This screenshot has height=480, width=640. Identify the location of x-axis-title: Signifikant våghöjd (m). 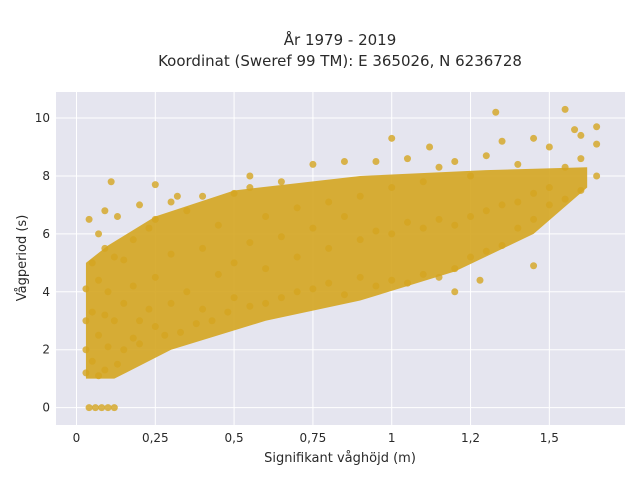
(340, 458).